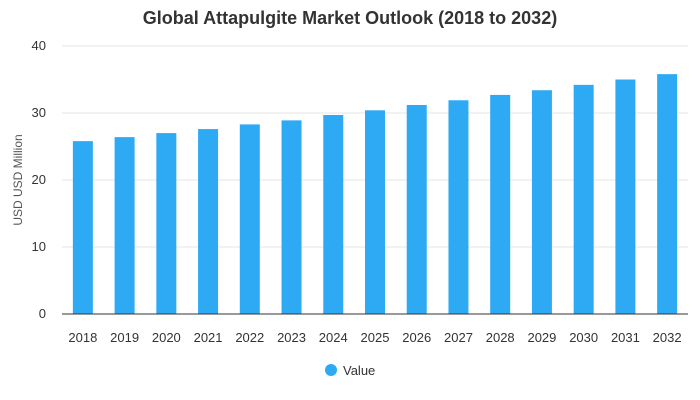 The width and height of the screenshot is (700, 400). I want to click on x-tick-label: 2027, so click(458, 337).